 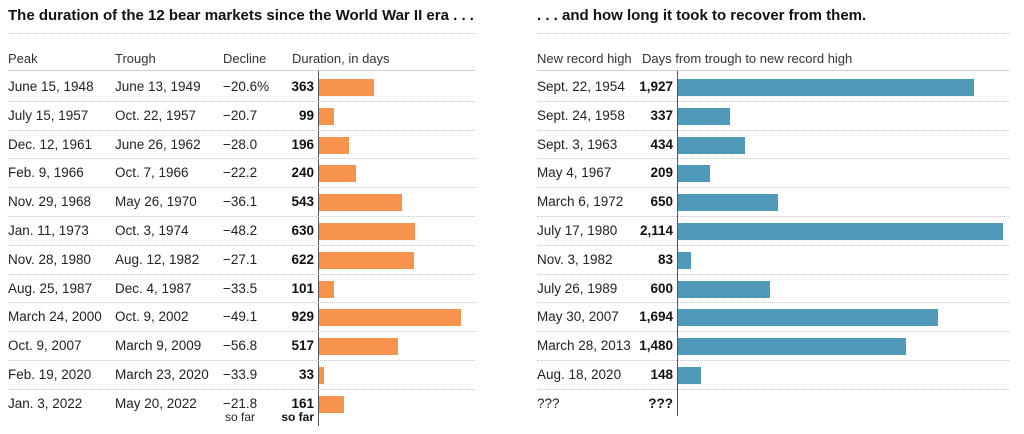 What do you see at coordinates (158, 86) in the screenshot?
I see `trough-date: June 13, 1949` at bounding box center [158, 86].